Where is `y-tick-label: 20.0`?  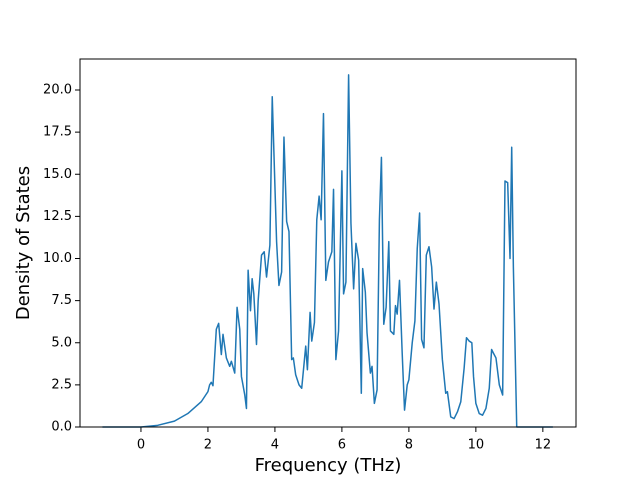 y-tick-label: 20.0 is located at coordinates (57, 90).